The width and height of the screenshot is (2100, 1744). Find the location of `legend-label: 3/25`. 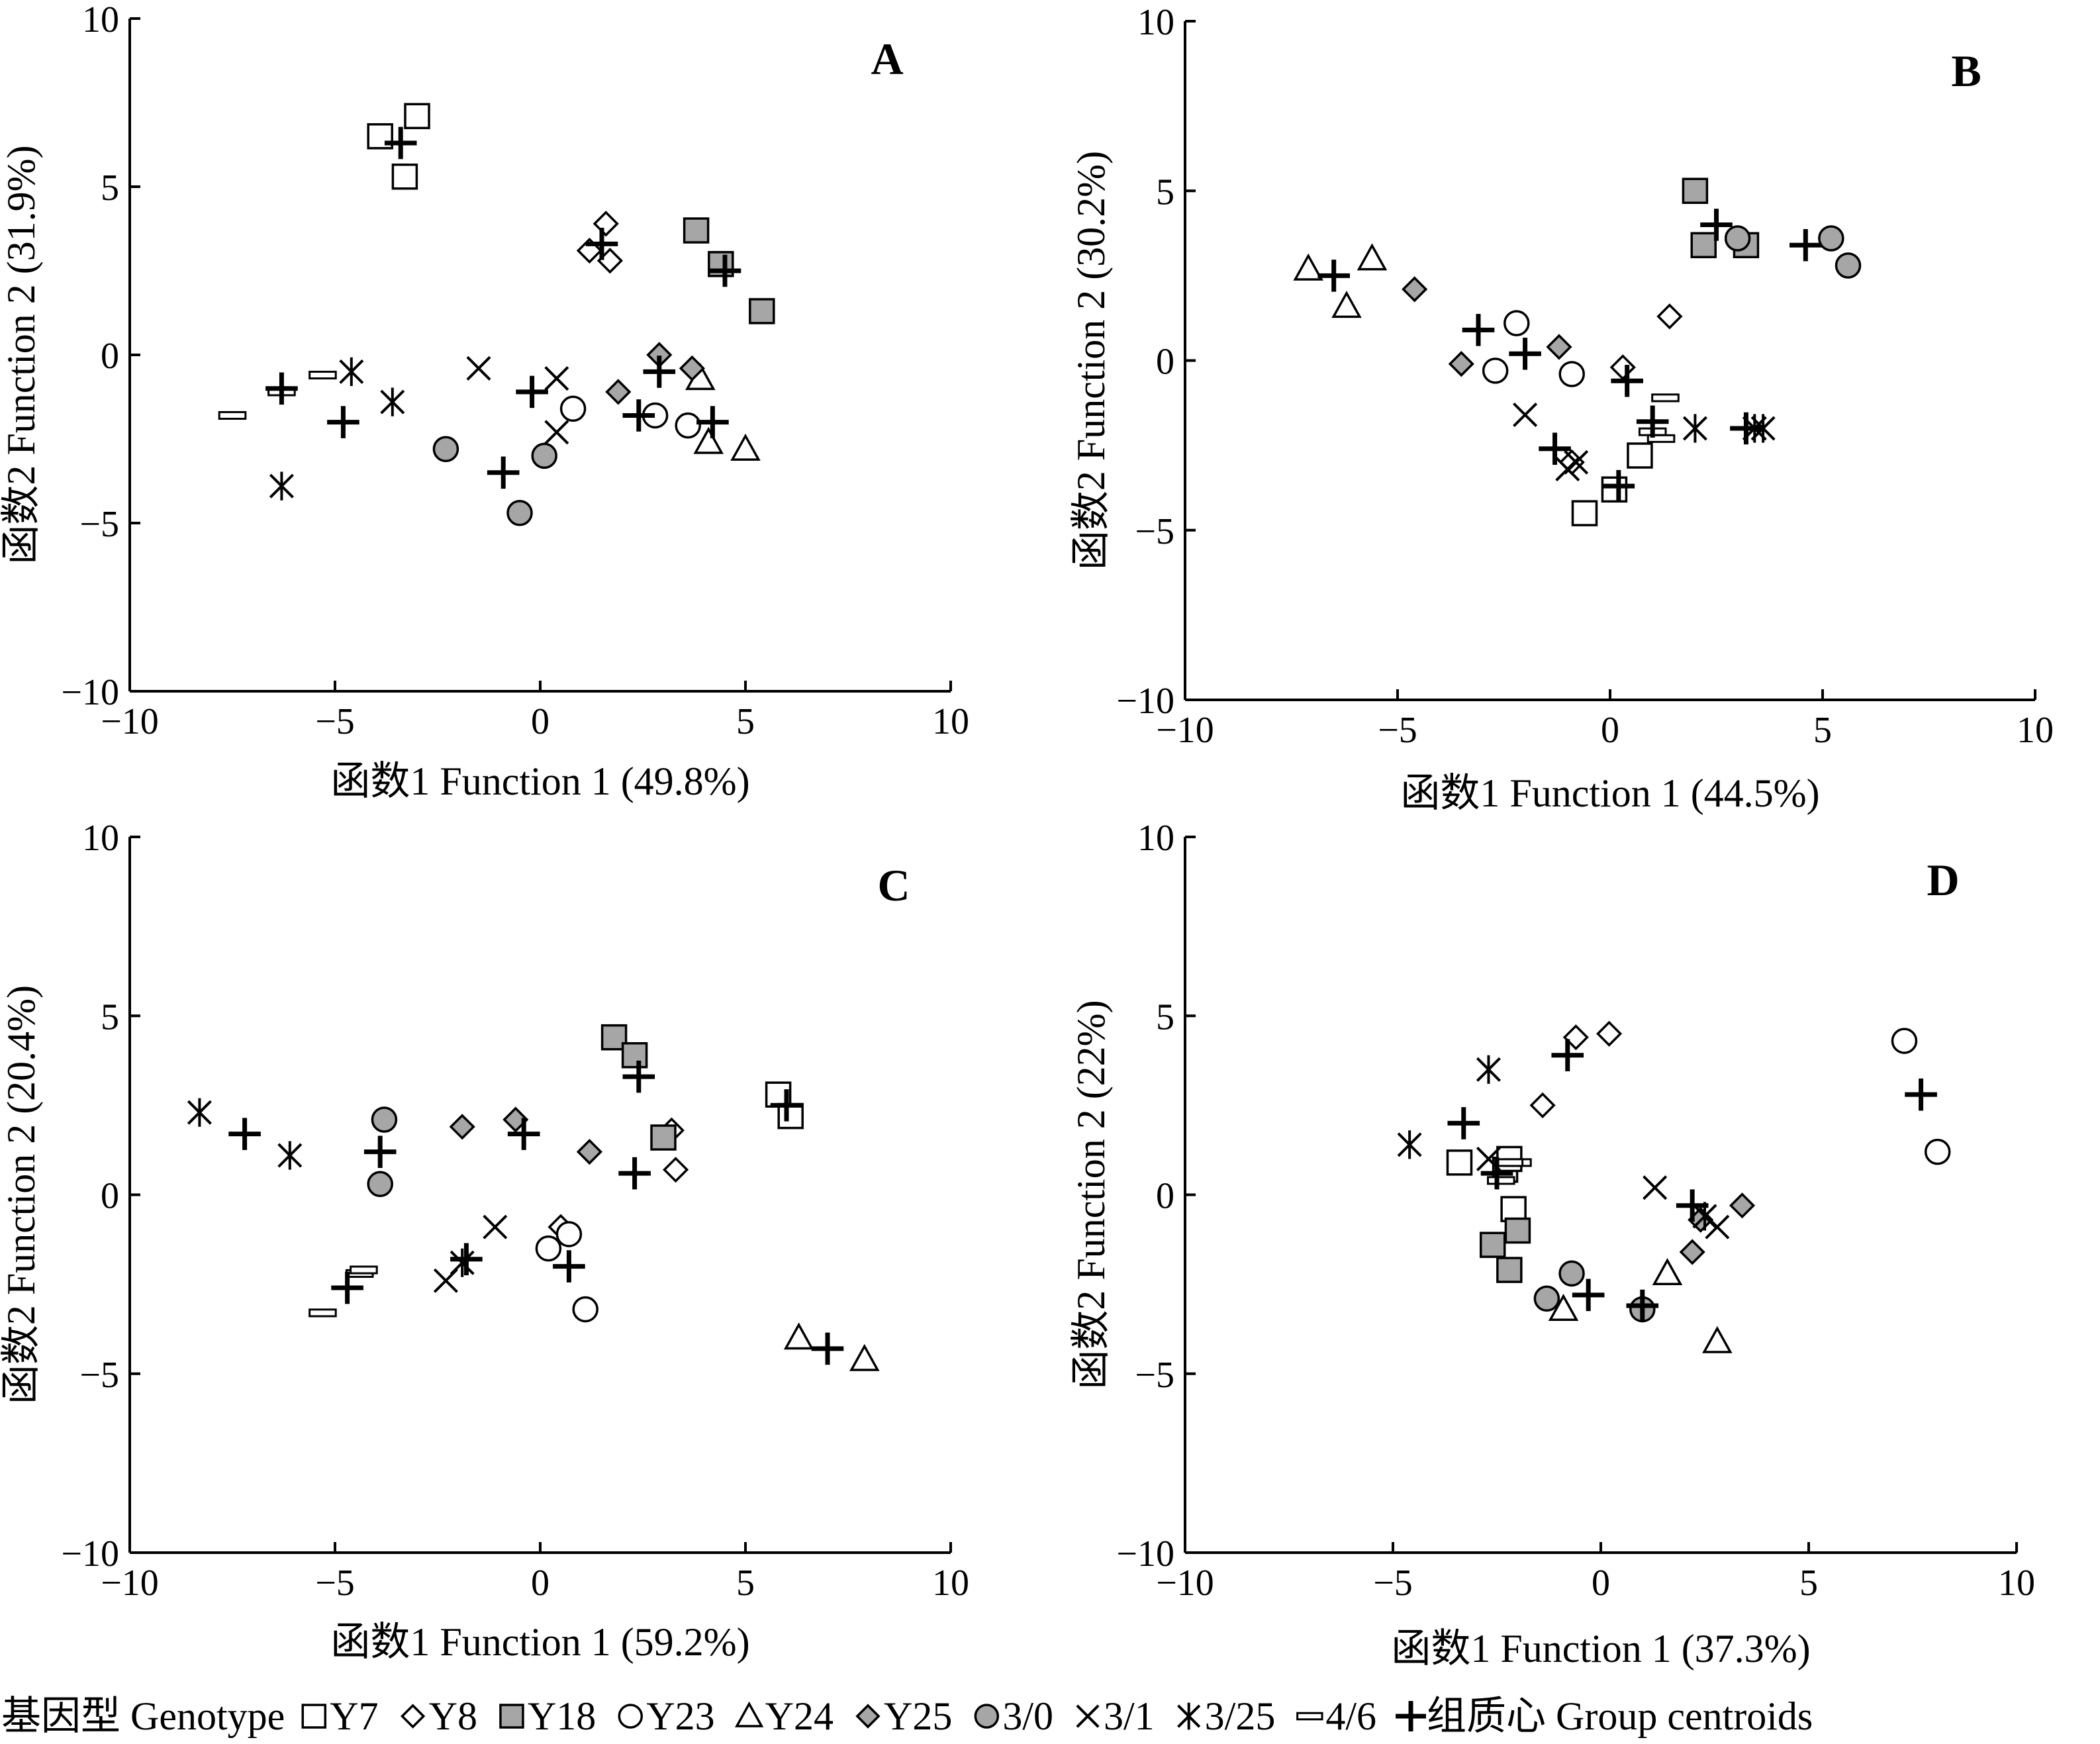

legend-label: 3/25 is located at coordinates (1240, 1716).